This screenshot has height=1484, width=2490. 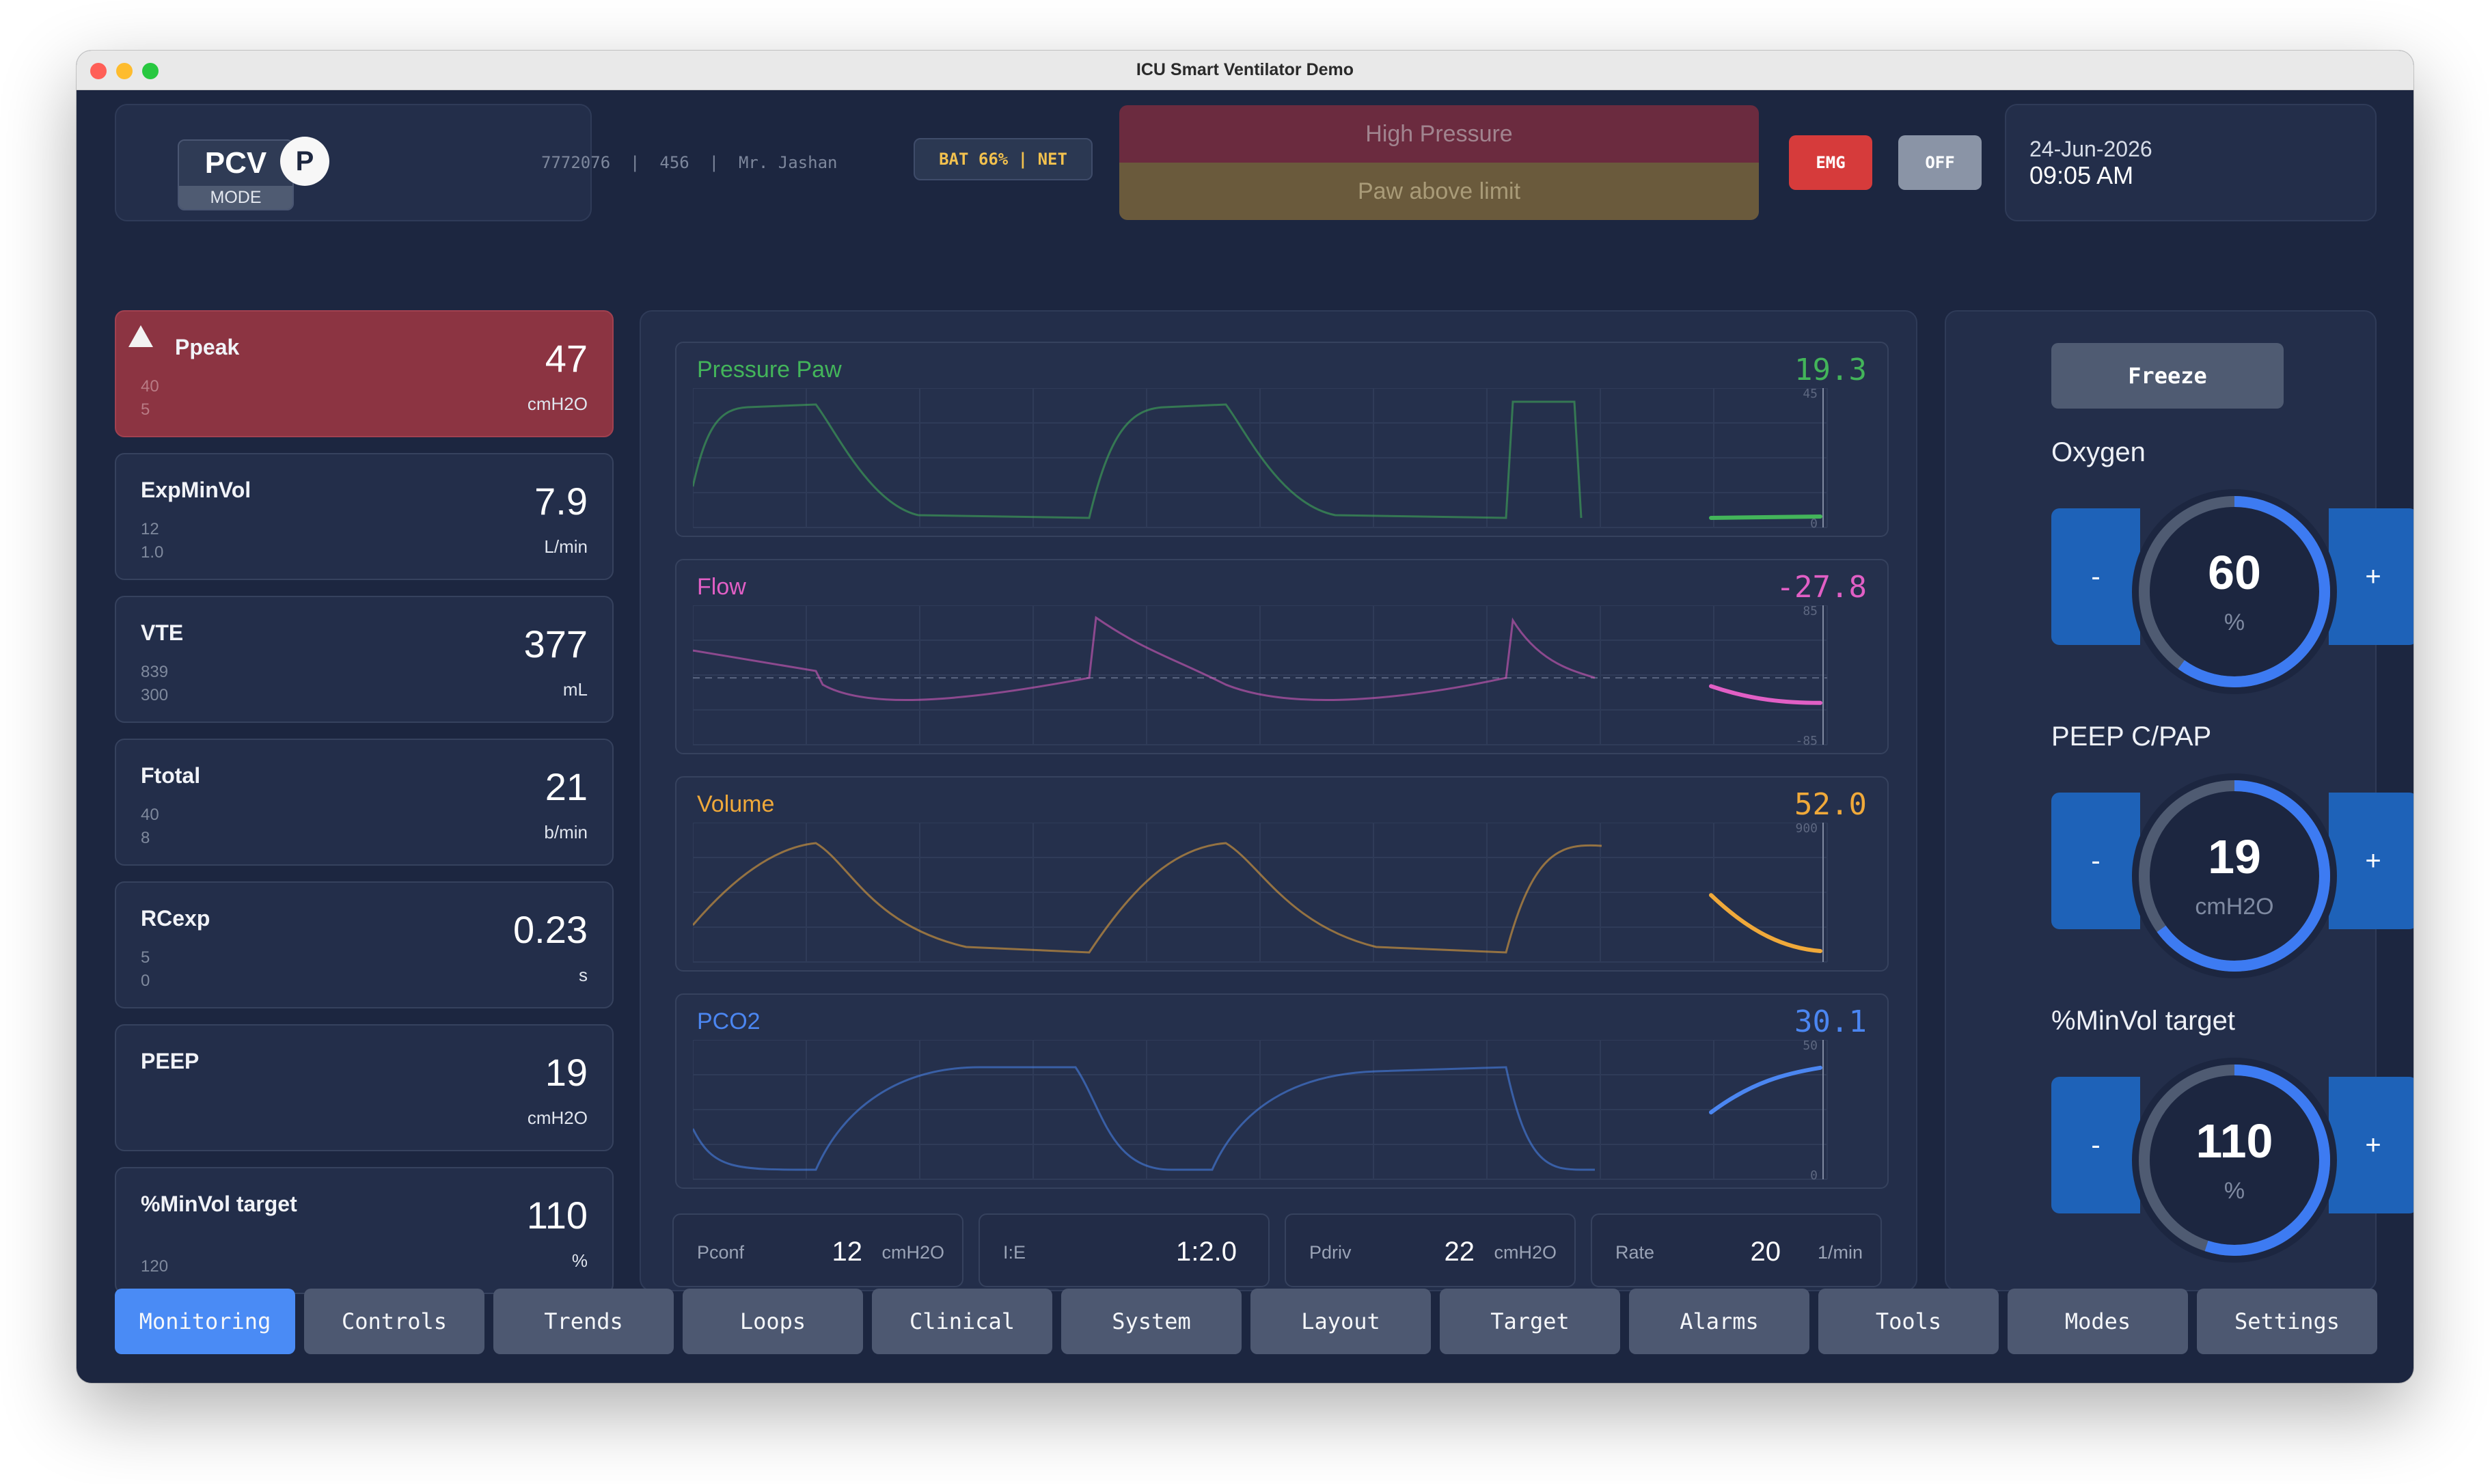 What do you see at coordinates (1830, 163) in the screenshot?
I see `emergency-button: EMG` at bounding box center [1830, 163].